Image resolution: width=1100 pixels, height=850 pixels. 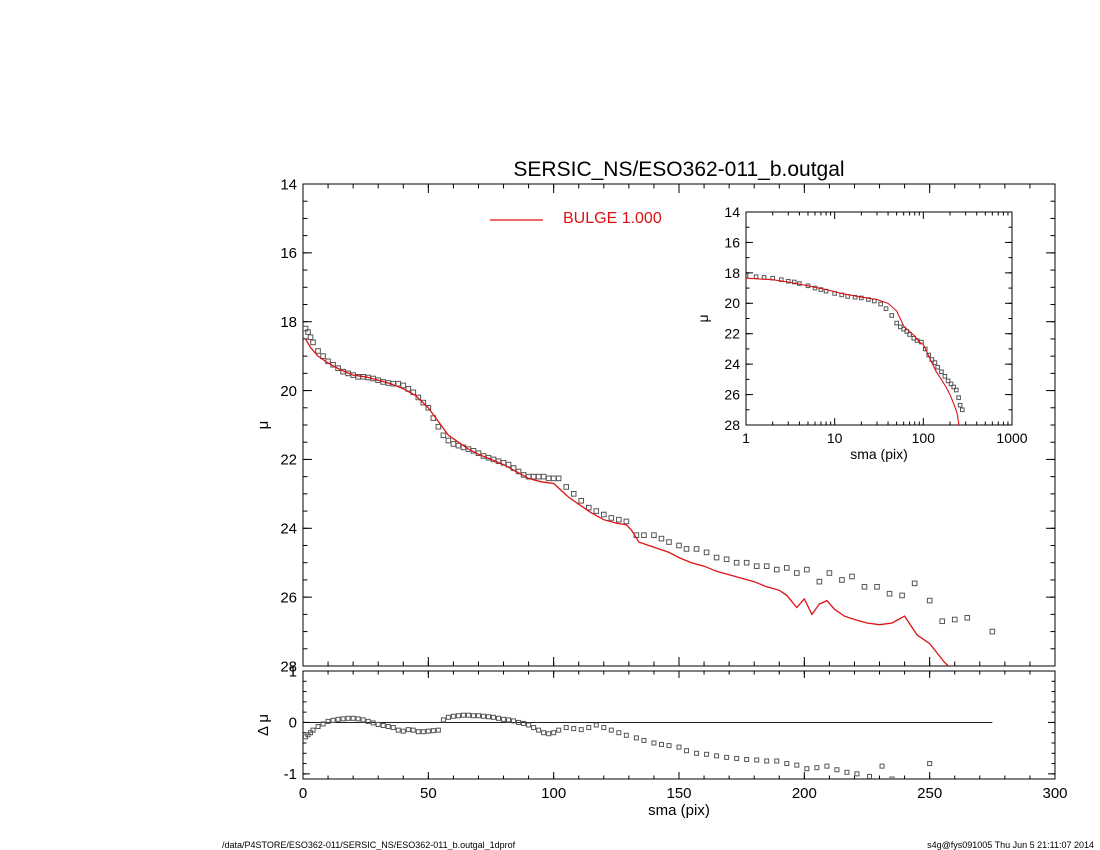 What do you see at coordinates (678, 169) in the screenshot?
I see `chart-title: SERSIC_NS/ESO362-011_b.outgal` at bounding box center [678, 169].